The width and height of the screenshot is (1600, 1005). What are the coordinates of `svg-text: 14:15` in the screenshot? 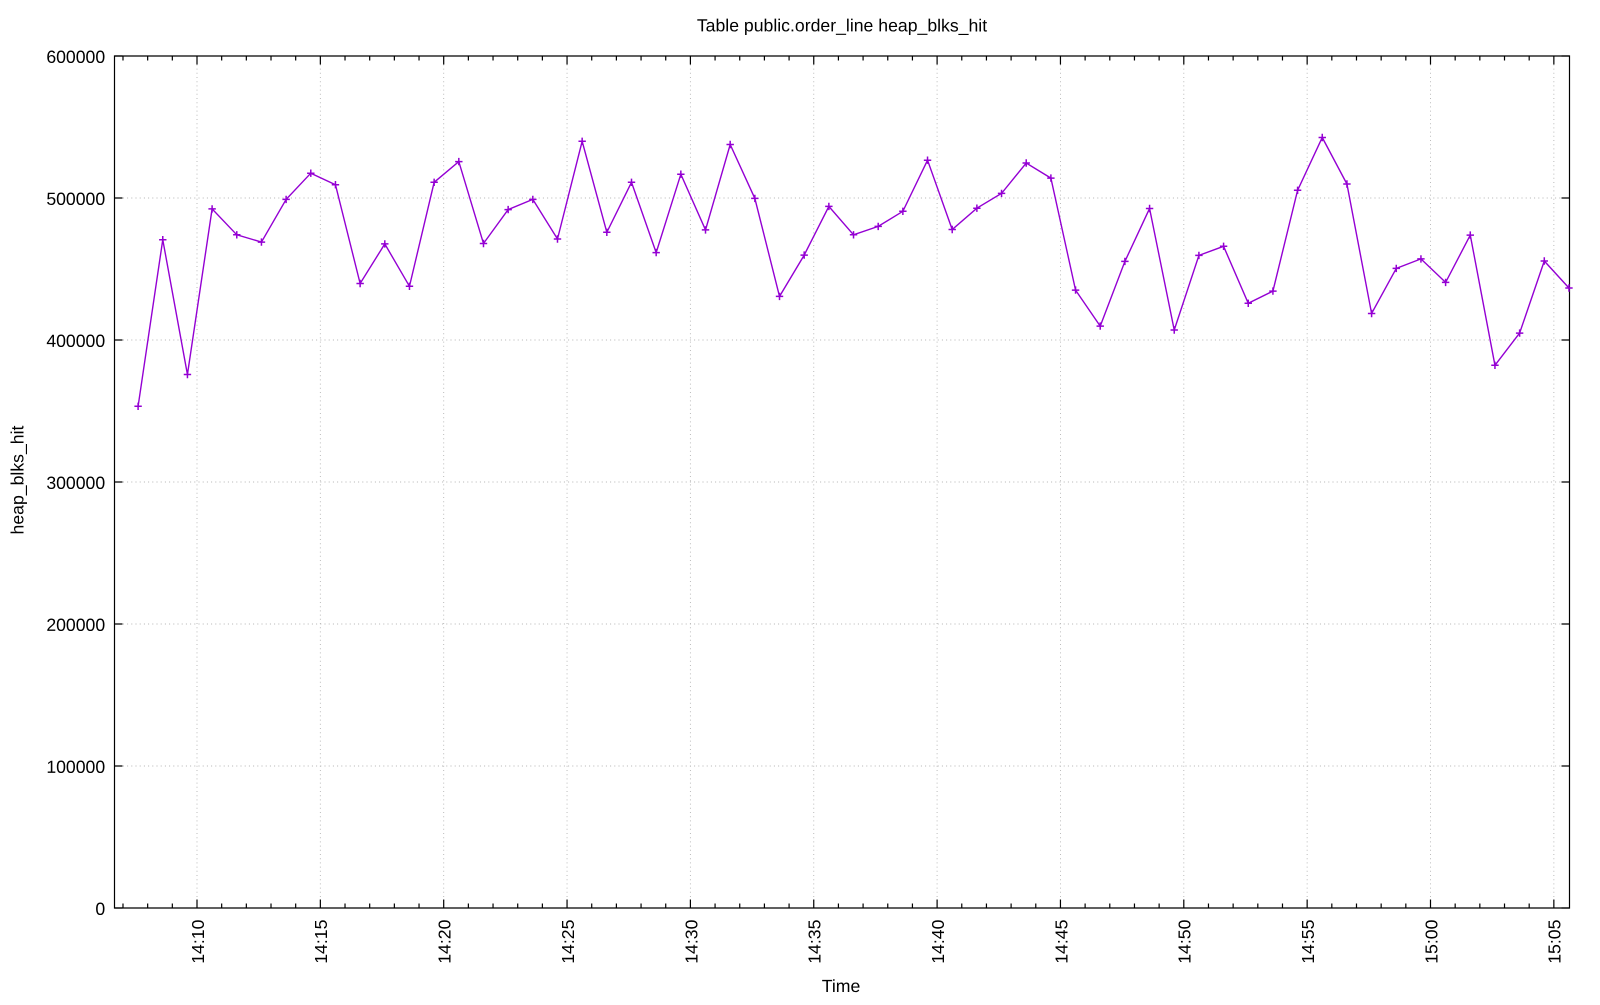 It's located at (321, 941).